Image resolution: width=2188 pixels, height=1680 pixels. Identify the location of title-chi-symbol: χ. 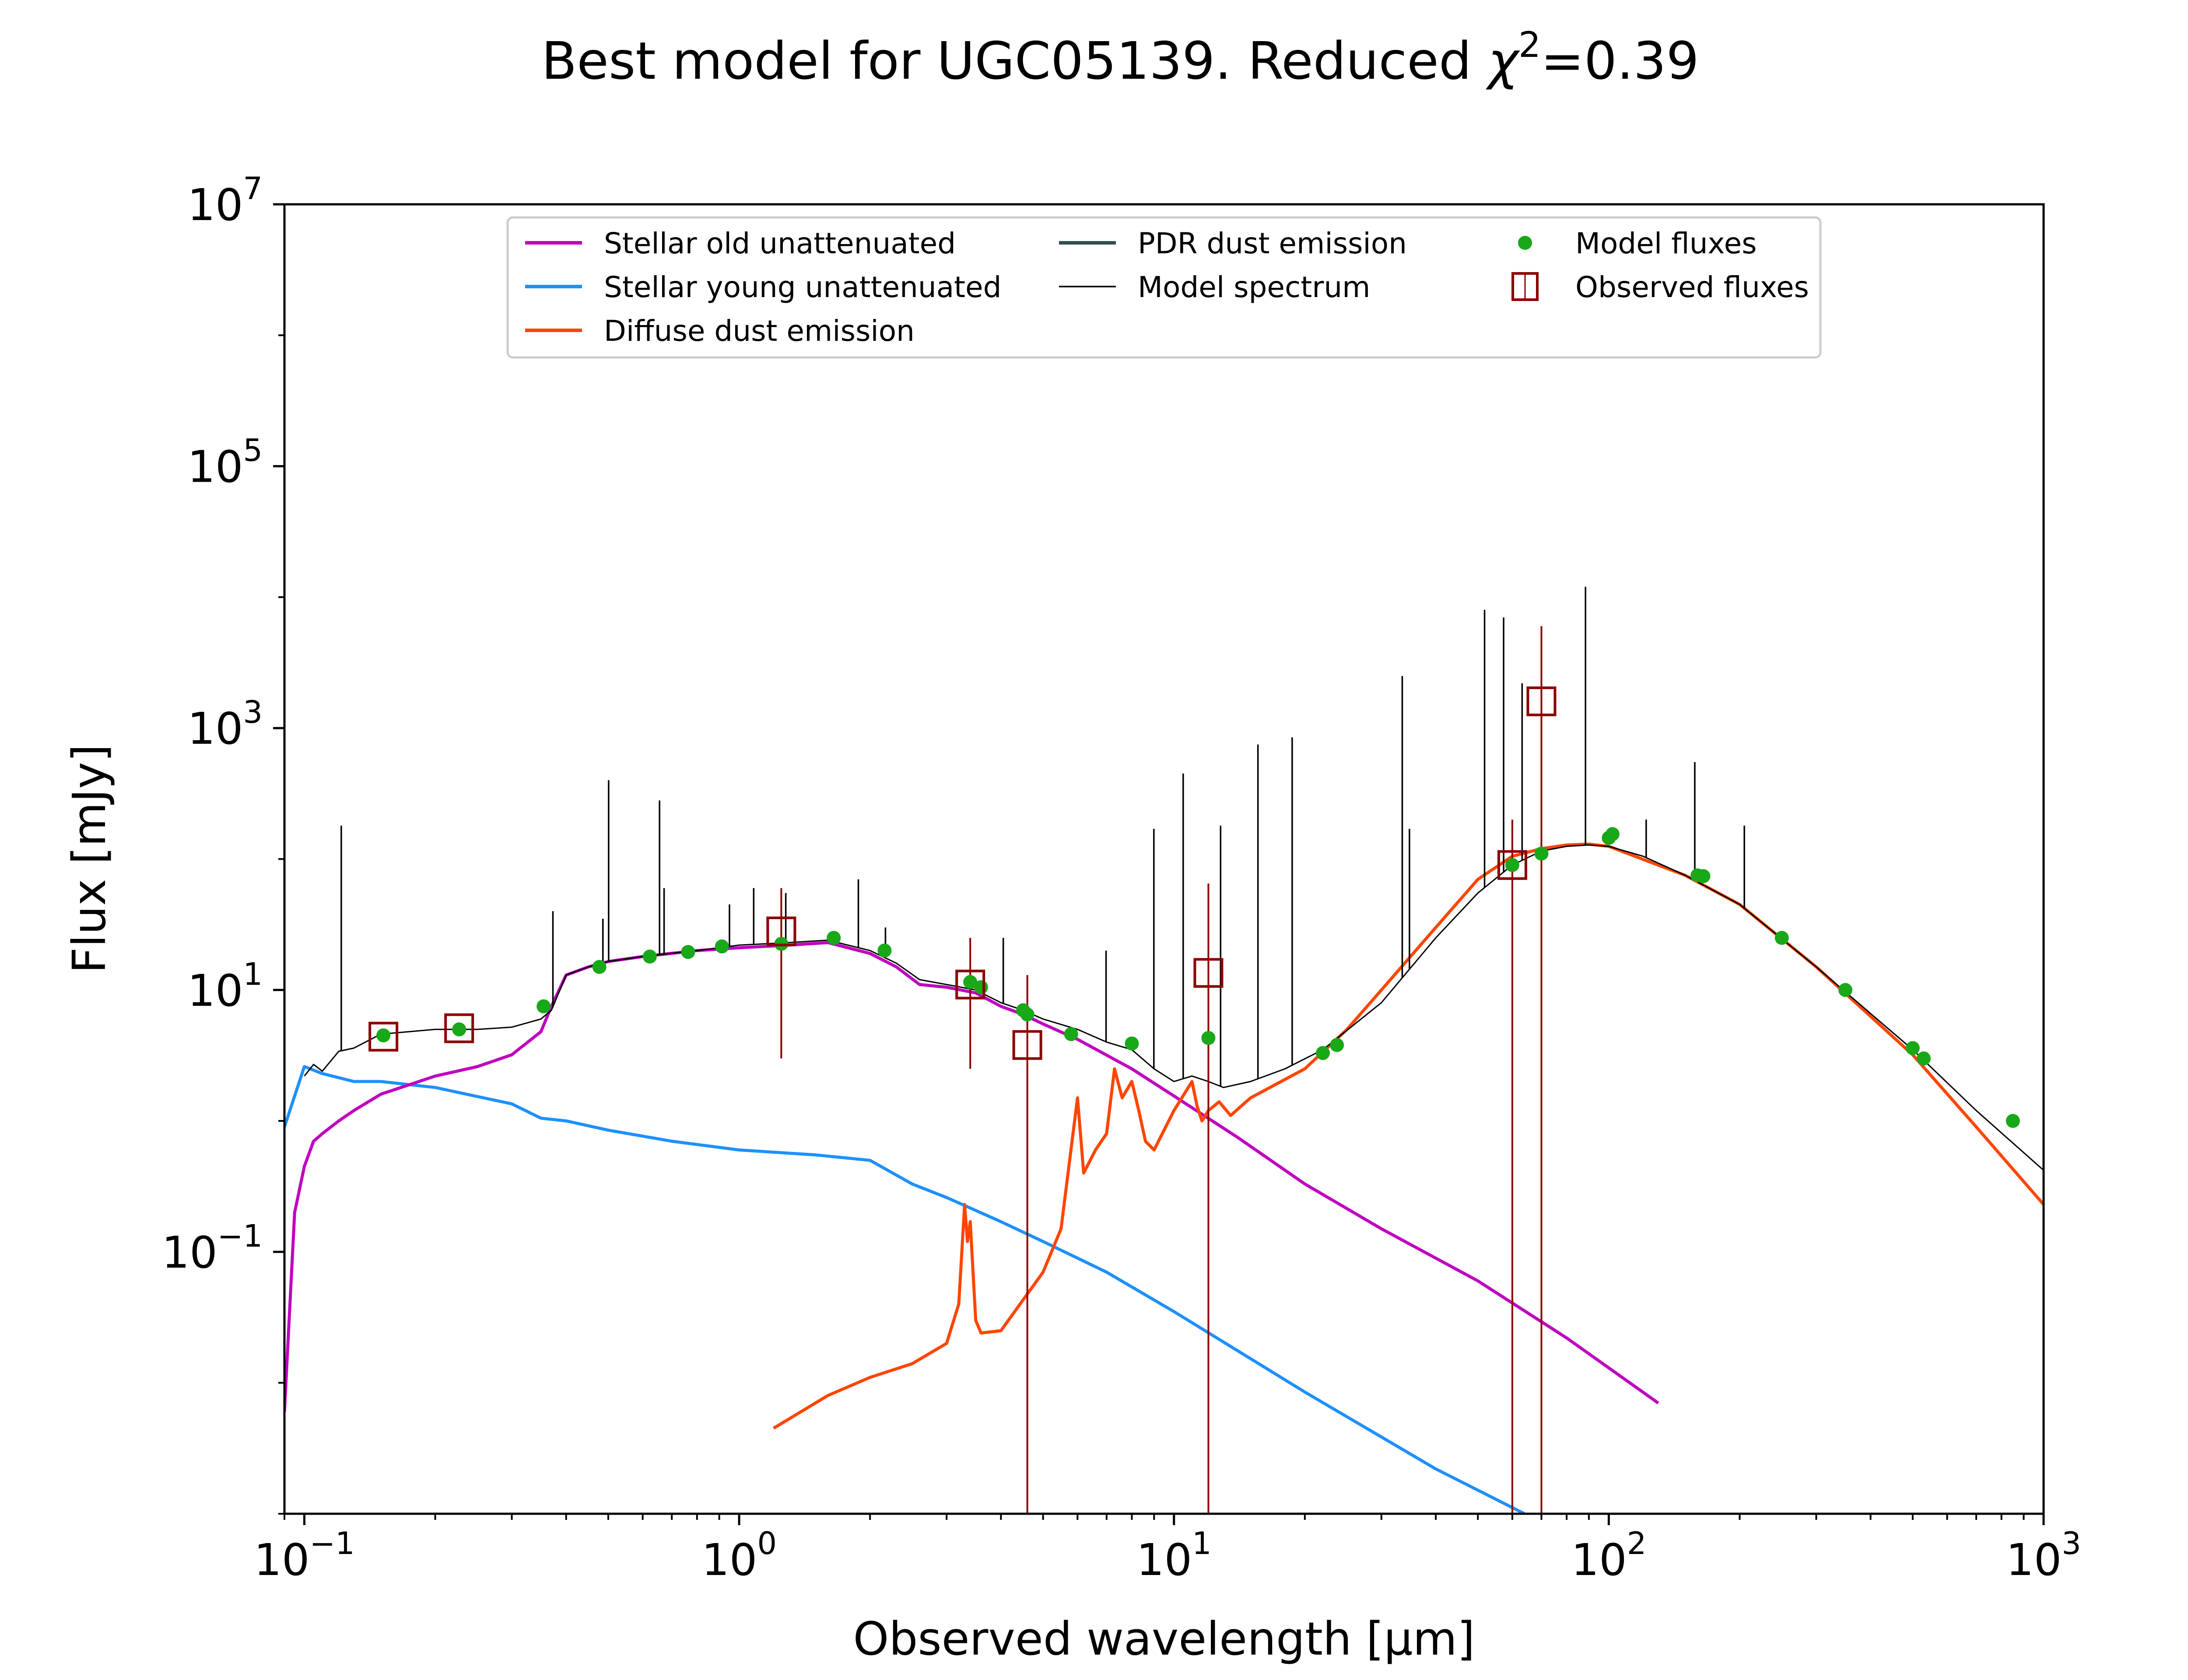
(1502, 61).